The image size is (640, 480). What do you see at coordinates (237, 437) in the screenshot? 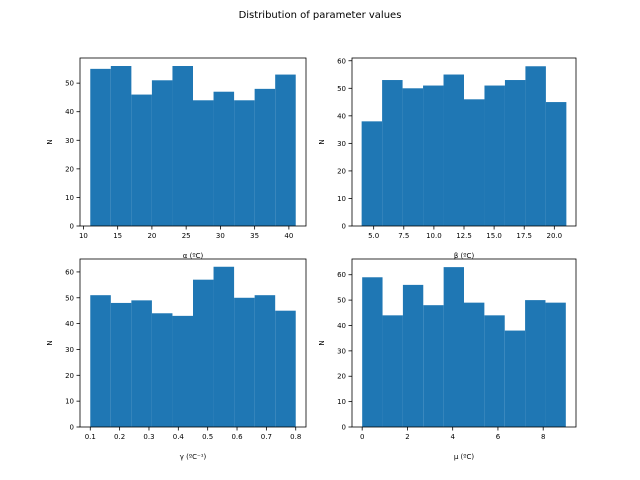
I see `x-tick-label: 0.6` at bounding box center [237, 437].